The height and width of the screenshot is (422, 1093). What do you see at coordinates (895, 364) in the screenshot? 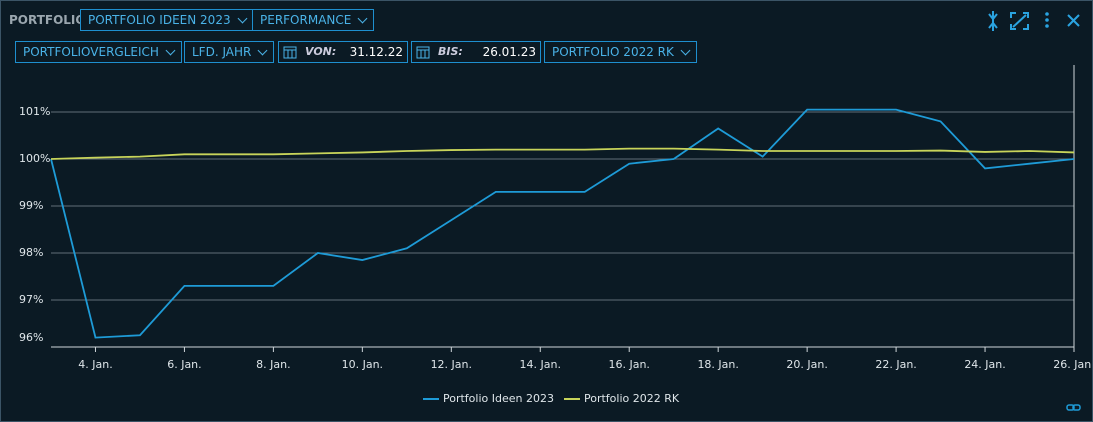
I see `x-tick-label: 22. Jan.` at bounding box center [895, 364].